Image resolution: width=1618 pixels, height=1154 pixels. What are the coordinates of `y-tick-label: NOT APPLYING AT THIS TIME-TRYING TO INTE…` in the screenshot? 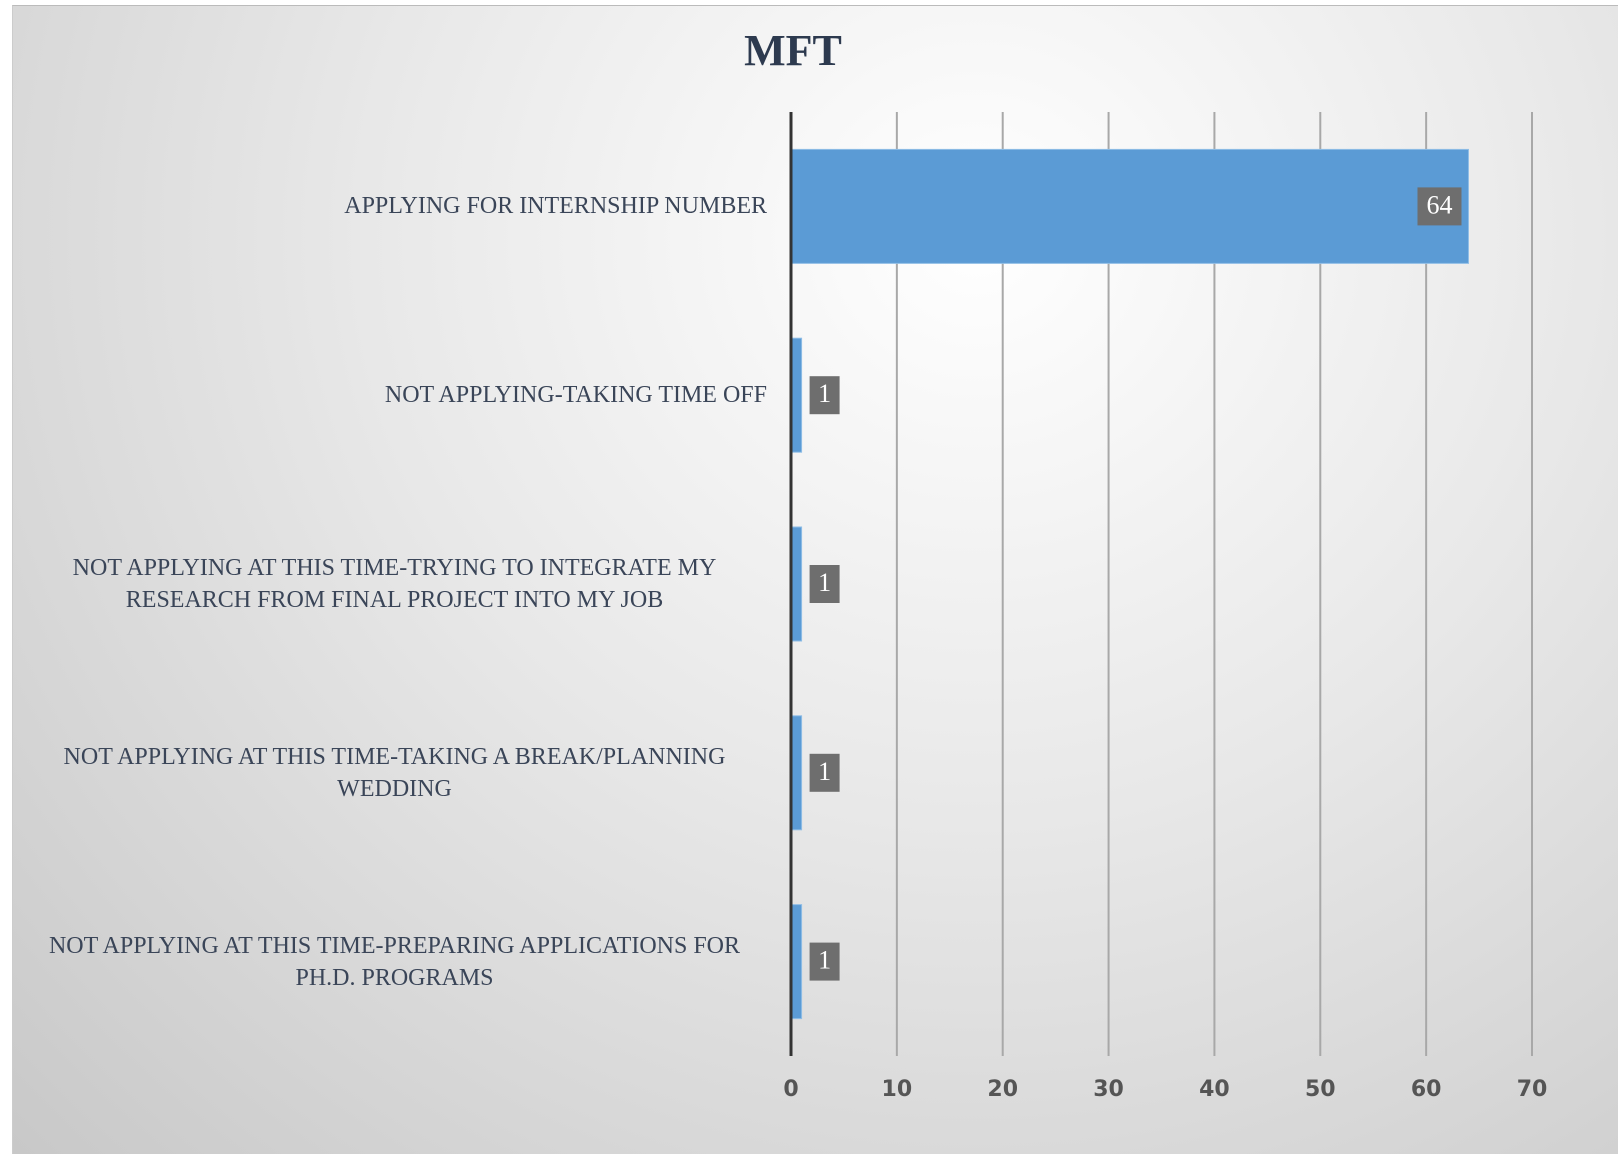 It's located at (394, 584).